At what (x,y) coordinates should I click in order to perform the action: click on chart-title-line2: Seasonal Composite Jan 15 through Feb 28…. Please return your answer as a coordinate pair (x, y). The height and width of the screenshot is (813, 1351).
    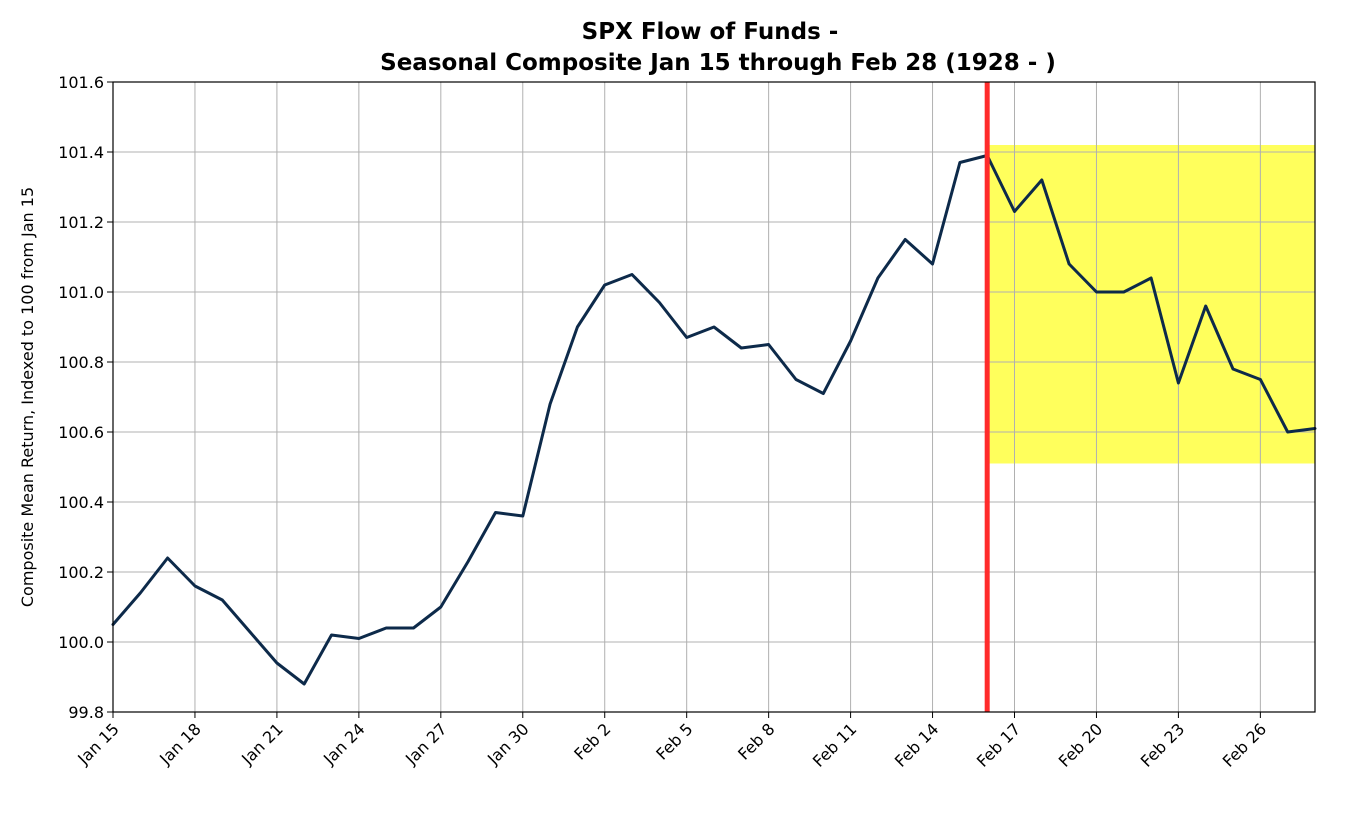
    Looking at the image, I should click on (718, 63).